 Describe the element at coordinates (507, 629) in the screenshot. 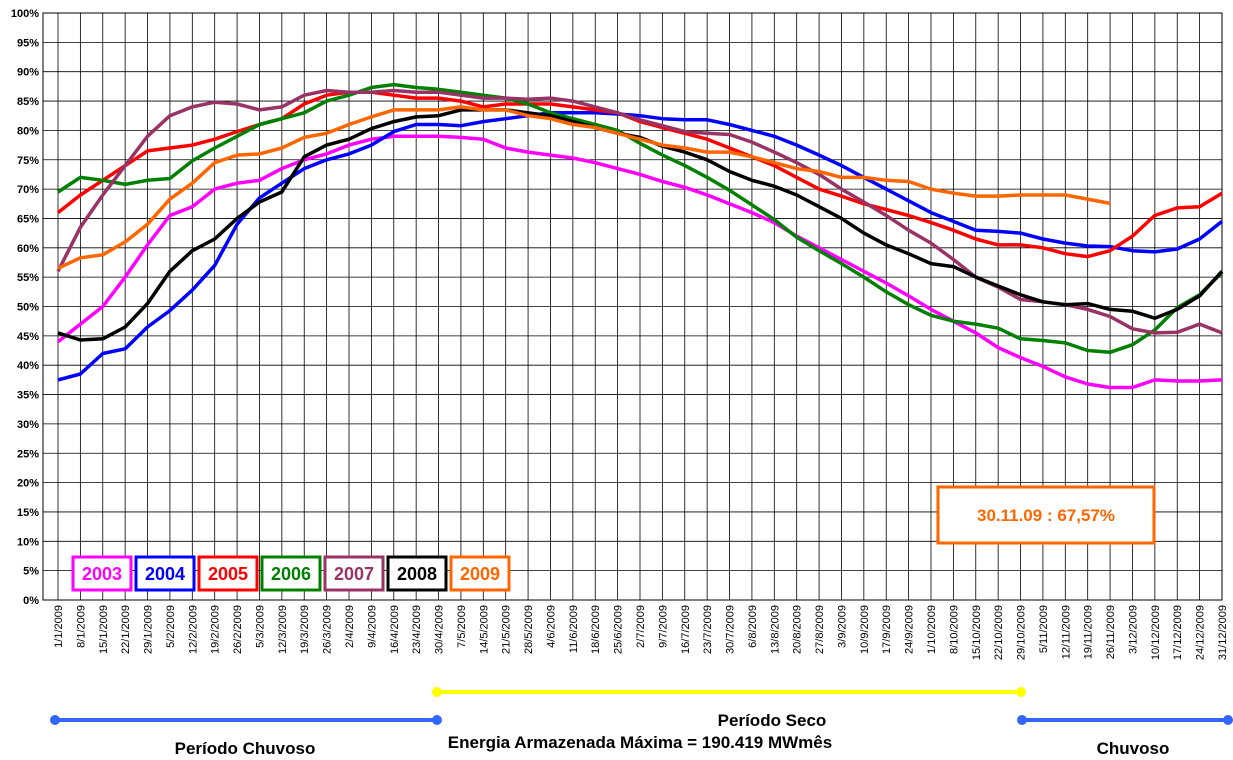

I see `x-tick-label: 21/5/2009` at that location.